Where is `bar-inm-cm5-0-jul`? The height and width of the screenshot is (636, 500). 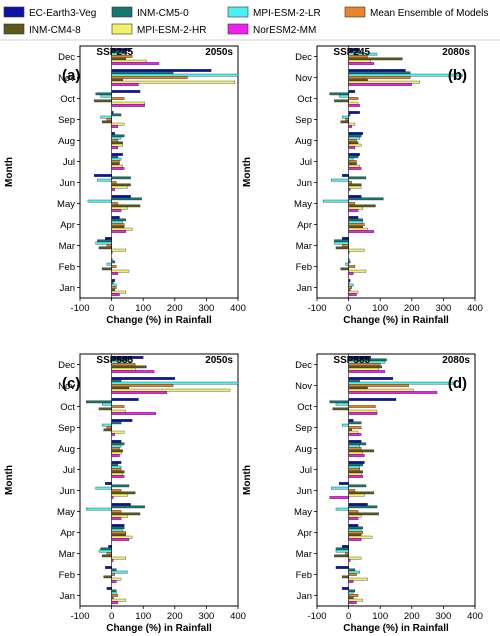 bar-inm-cm5-0-jul is located at coordinates (115, 157).